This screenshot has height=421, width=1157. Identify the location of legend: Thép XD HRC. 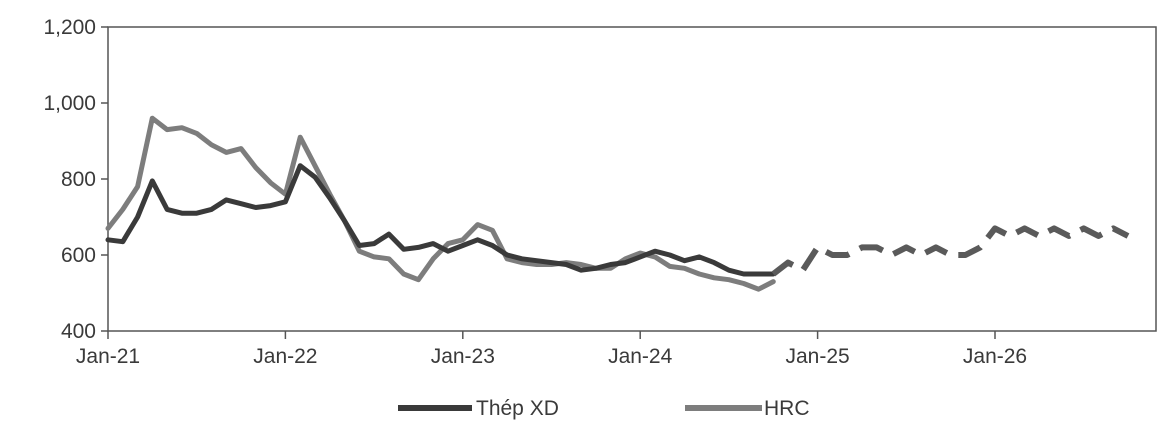
(604, 408).